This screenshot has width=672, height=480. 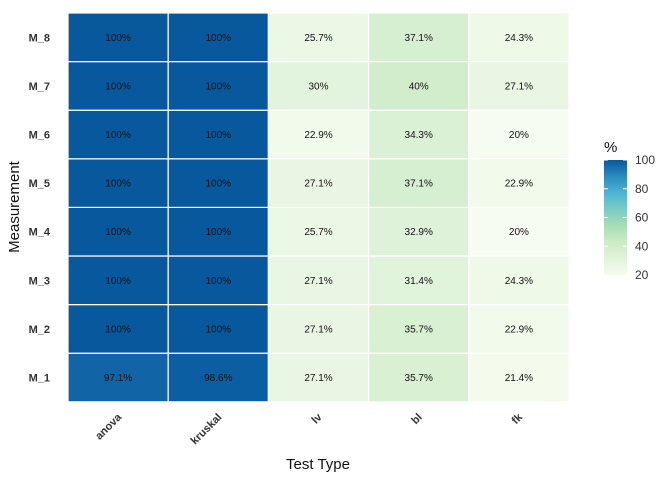 What do you see at coordinates (39, 184) in the screenshot?
I see `y-tick-label: M_5` at bounding box center [39, 184].